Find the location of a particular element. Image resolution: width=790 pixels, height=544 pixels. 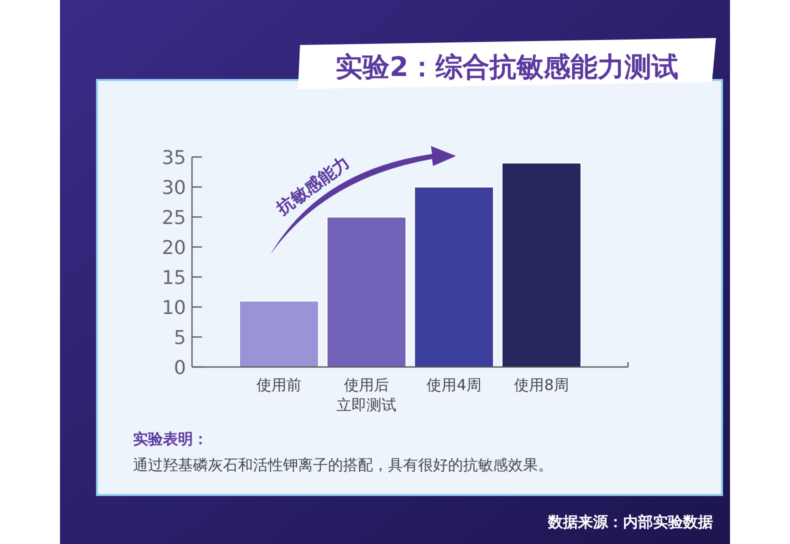

x-tick-label: 使用后立即测试 is located at coordinates (366, 395).